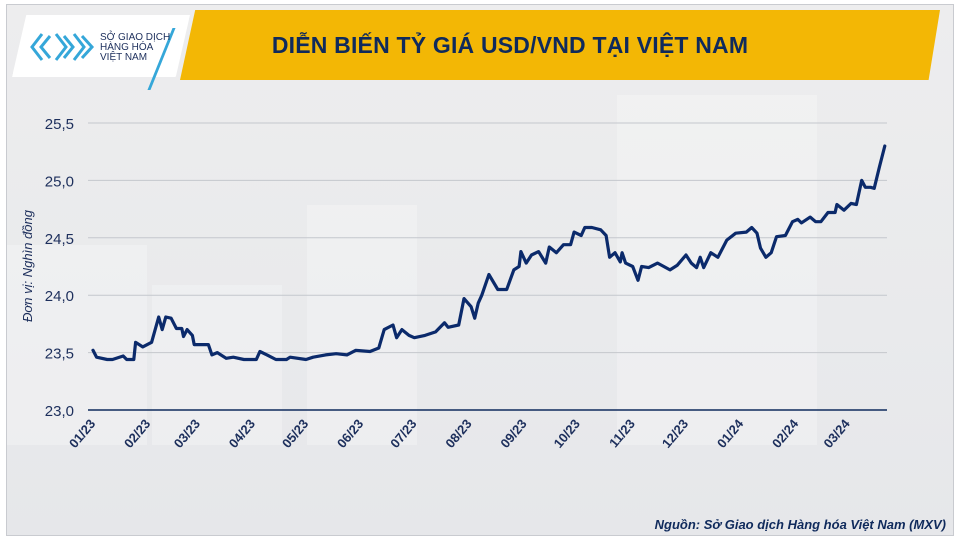 This screenshot has width=960, height=540. Describe the element at coordinates (242, 433) in the screenshot. I see `x-tick-label: 04/23` at that location.